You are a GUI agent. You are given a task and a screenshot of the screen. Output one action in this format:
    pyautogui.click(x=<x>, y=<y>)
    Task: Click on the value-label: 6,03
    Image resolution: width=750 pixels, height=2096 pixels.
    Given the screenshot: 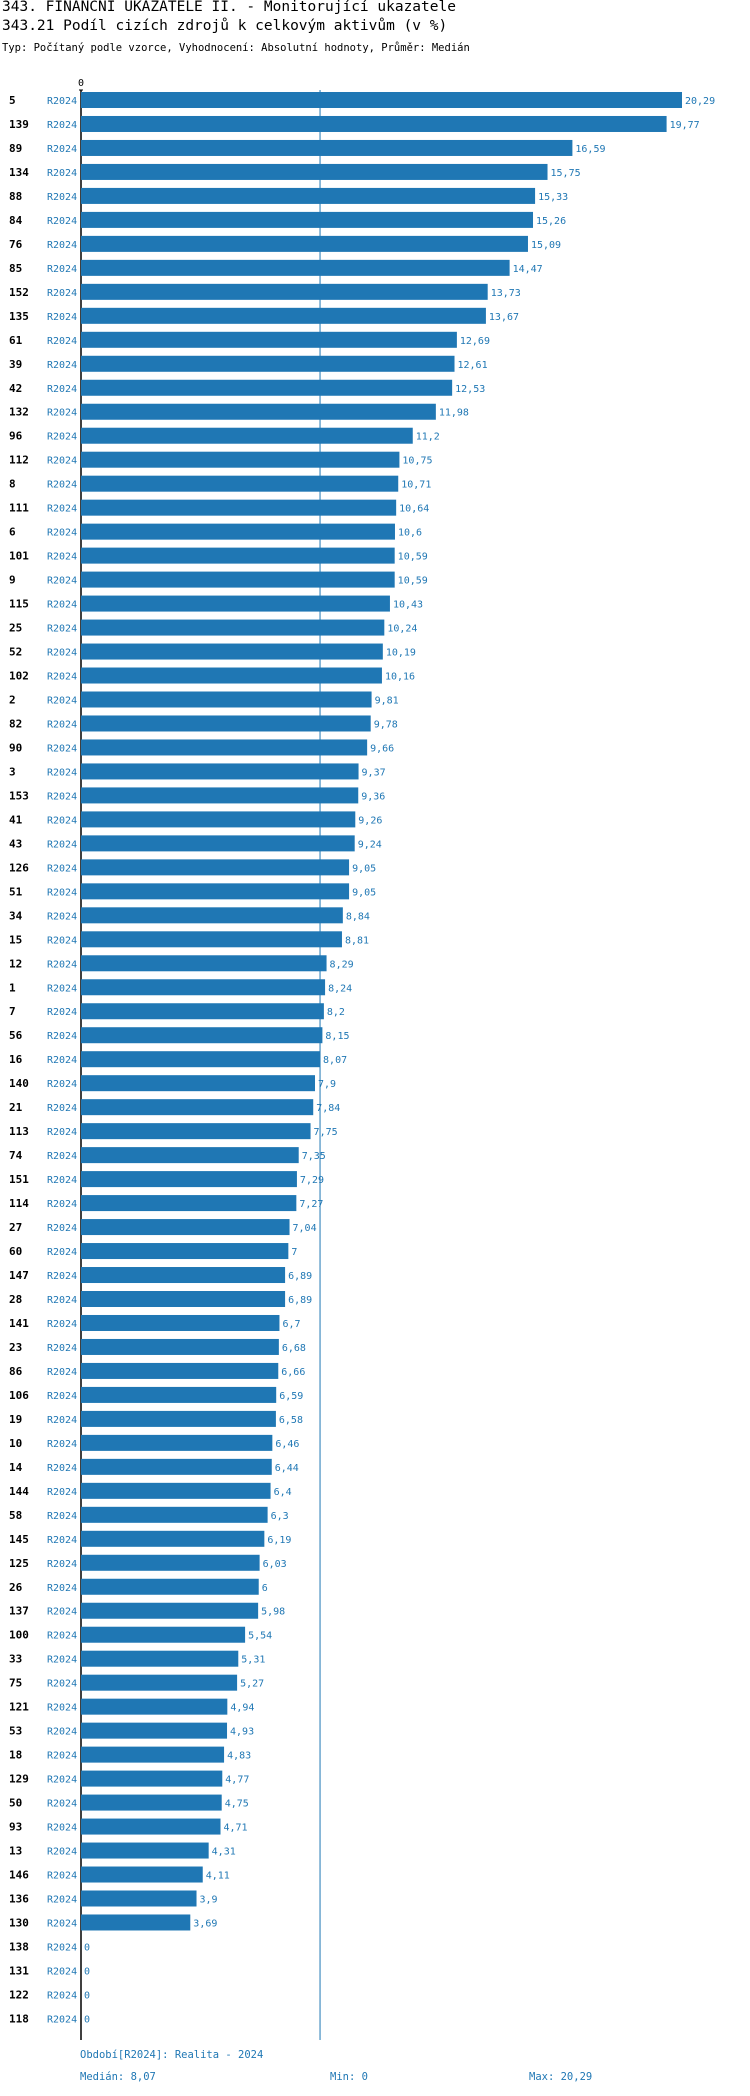 What is the action you would take?
    pyautogui.click(x=275, y=1564)
    